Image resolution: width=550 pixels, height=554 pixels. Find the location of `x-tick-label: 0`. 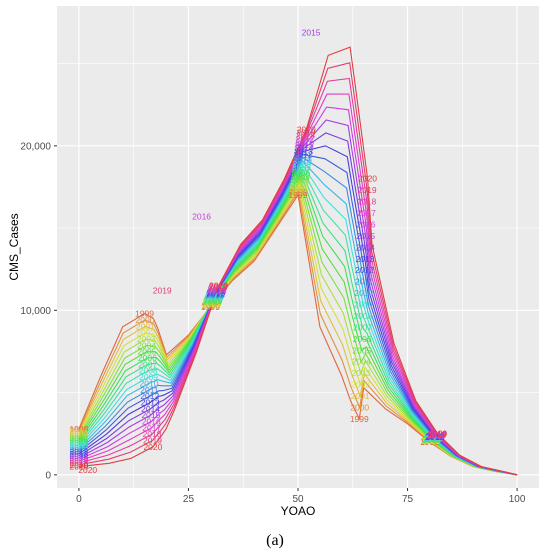

x-tick-label: 0 is located at coordinates (79, 499).